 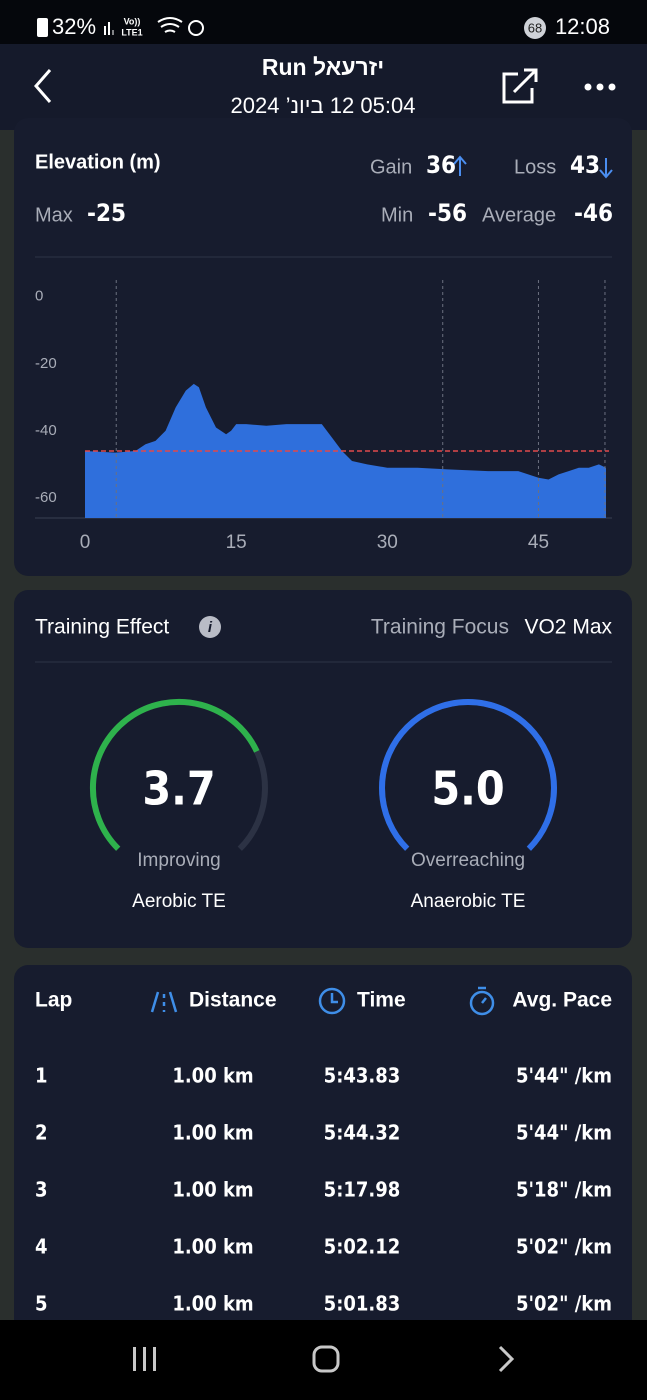 What do you see at coordinates (468, 860) in the screenshot?
I see `gauge-status: Overreaching` at bounding box center [468, 860].